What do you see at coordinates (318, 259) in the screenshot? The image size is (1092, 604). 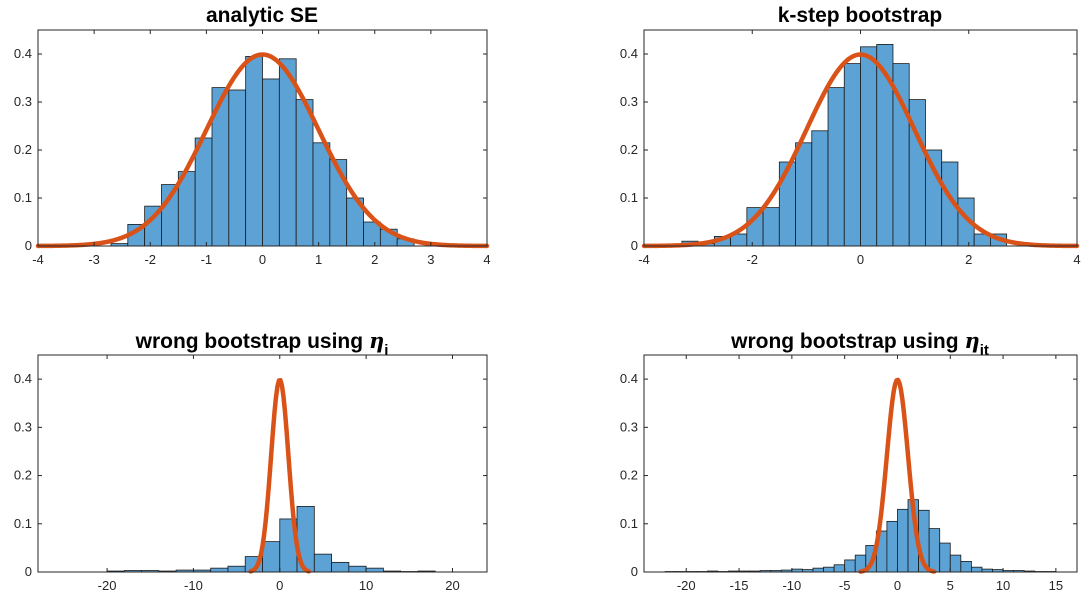 I see `x-tick-label: 1` at bounding box center [318, 259].